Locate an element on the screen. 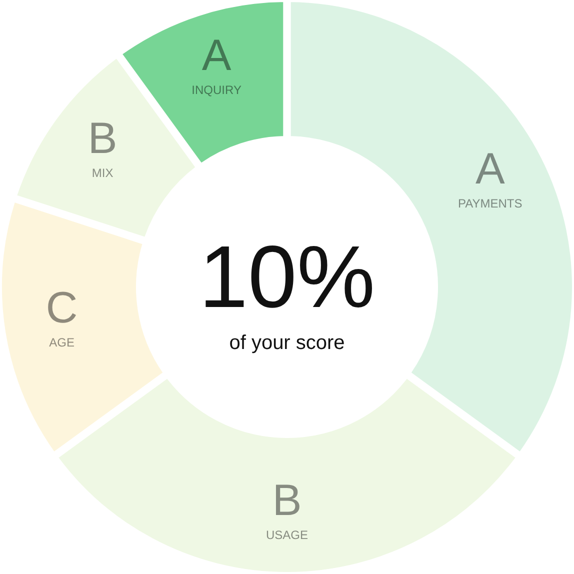 This screenshot has height=574, width=574. text: C is located at coordinates (62, 308).